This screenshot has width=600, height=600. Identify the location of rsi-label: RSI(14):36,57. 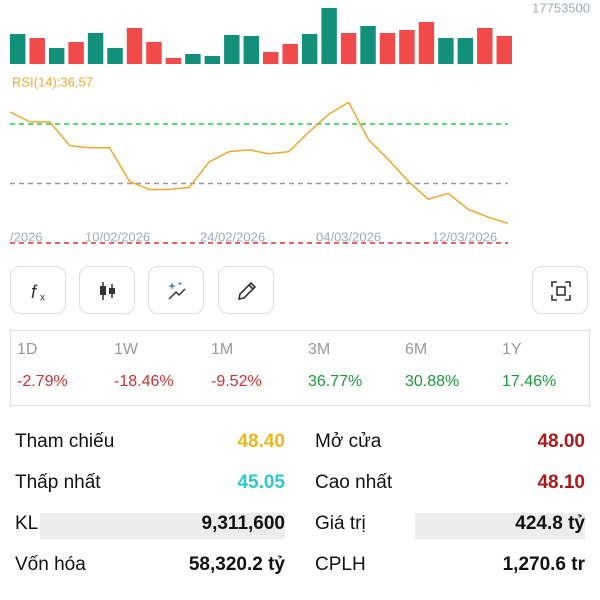
(52, 81).